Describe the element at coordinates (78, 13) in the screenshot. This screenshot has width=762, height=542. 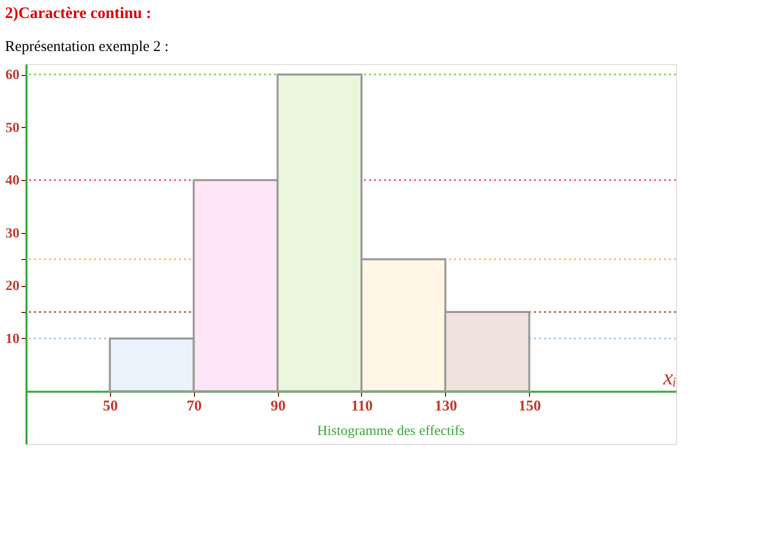
I see `chart-title: 2)Caractère continu :` at that location.